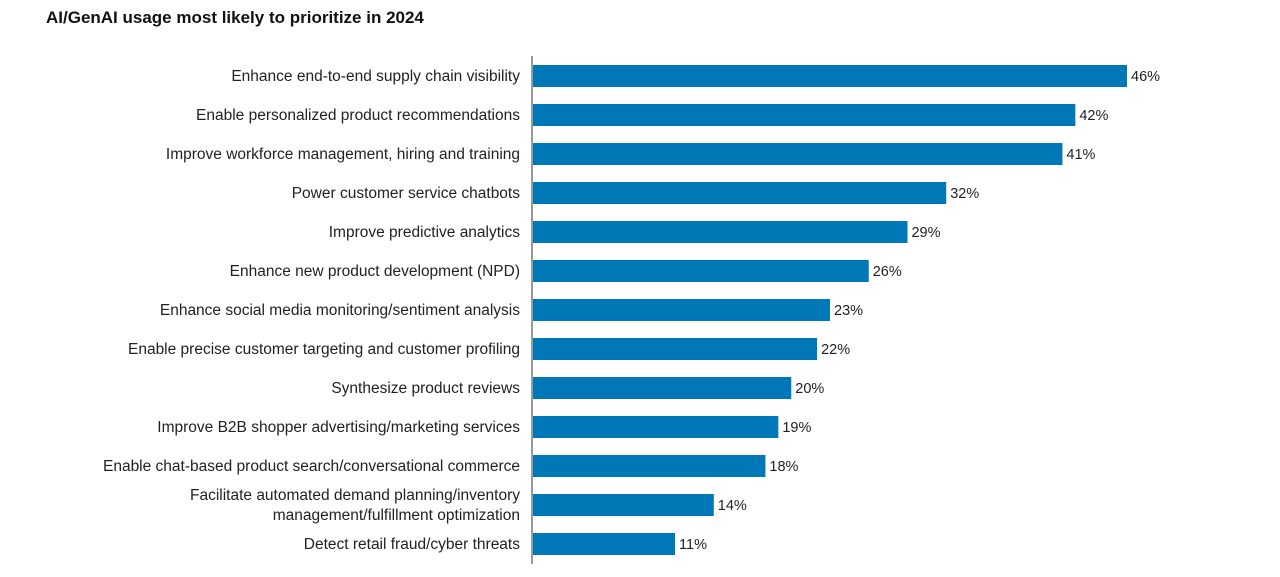  I want to click on bar-value-label: 11%, so click(693, 545).